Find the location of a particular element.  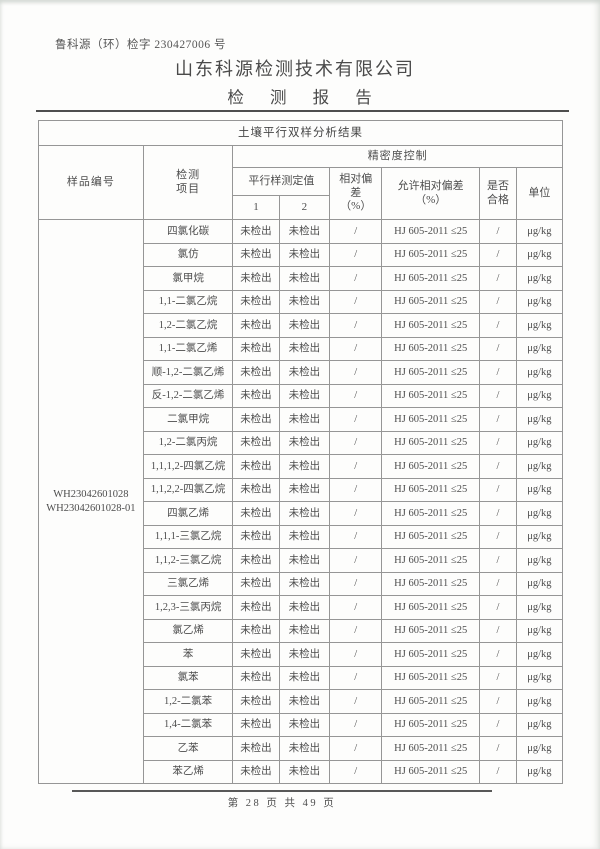

header-sub-1: 1 is located at coordinates (256, 207).